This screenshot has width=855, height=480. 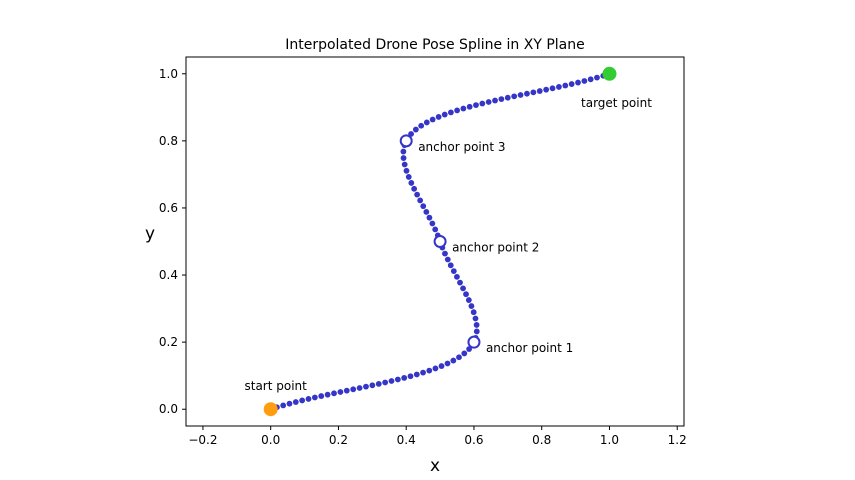 I want to click on y-axis: 0.0 0.2 0.4 0.6 0.8 1.0, so click(x=172, y=241).